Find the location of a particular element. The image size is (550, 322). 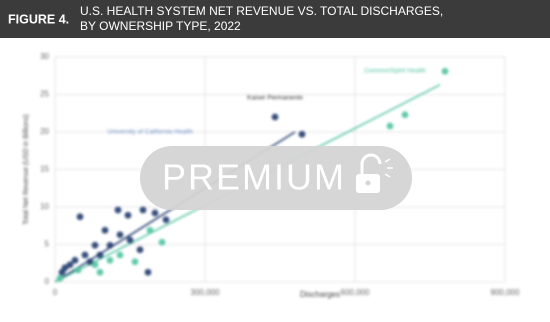

badge-label: PREMIUM is located at coordinates (254, 177).